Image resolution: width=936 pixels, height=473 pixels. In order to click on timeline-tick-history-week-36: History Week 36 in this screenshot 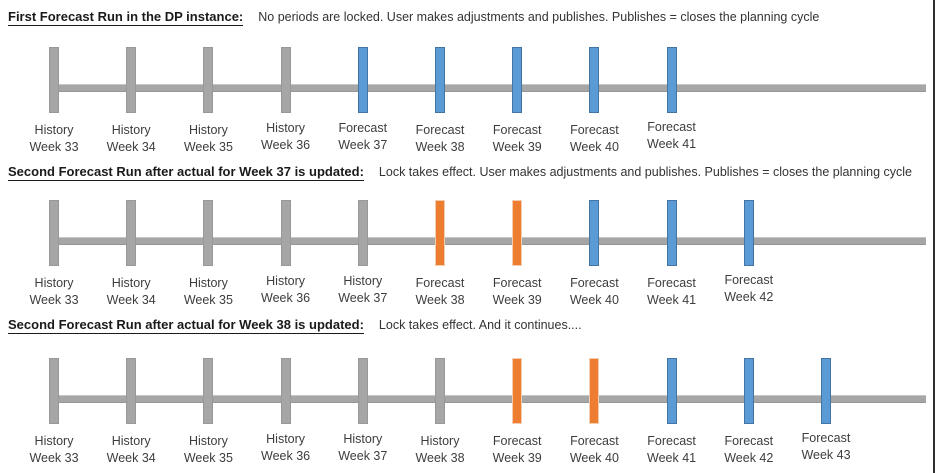, I will do `click(286, 412)`.